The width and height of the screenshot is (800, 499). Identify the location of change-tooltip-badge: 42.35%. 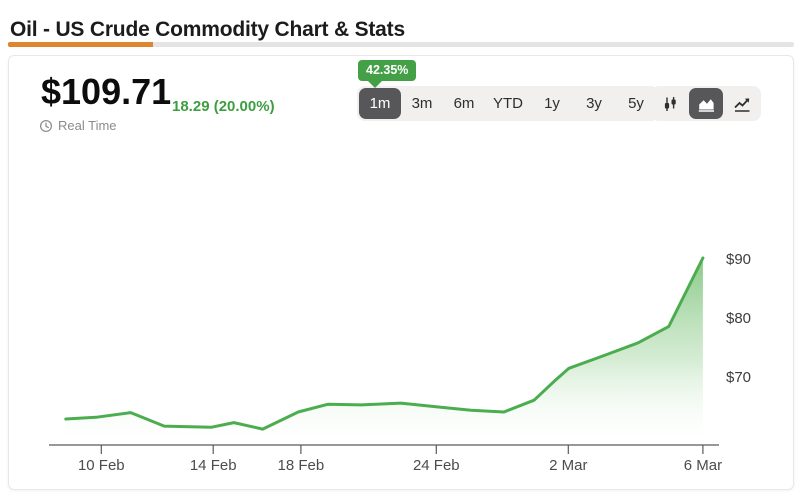
(387, 74).